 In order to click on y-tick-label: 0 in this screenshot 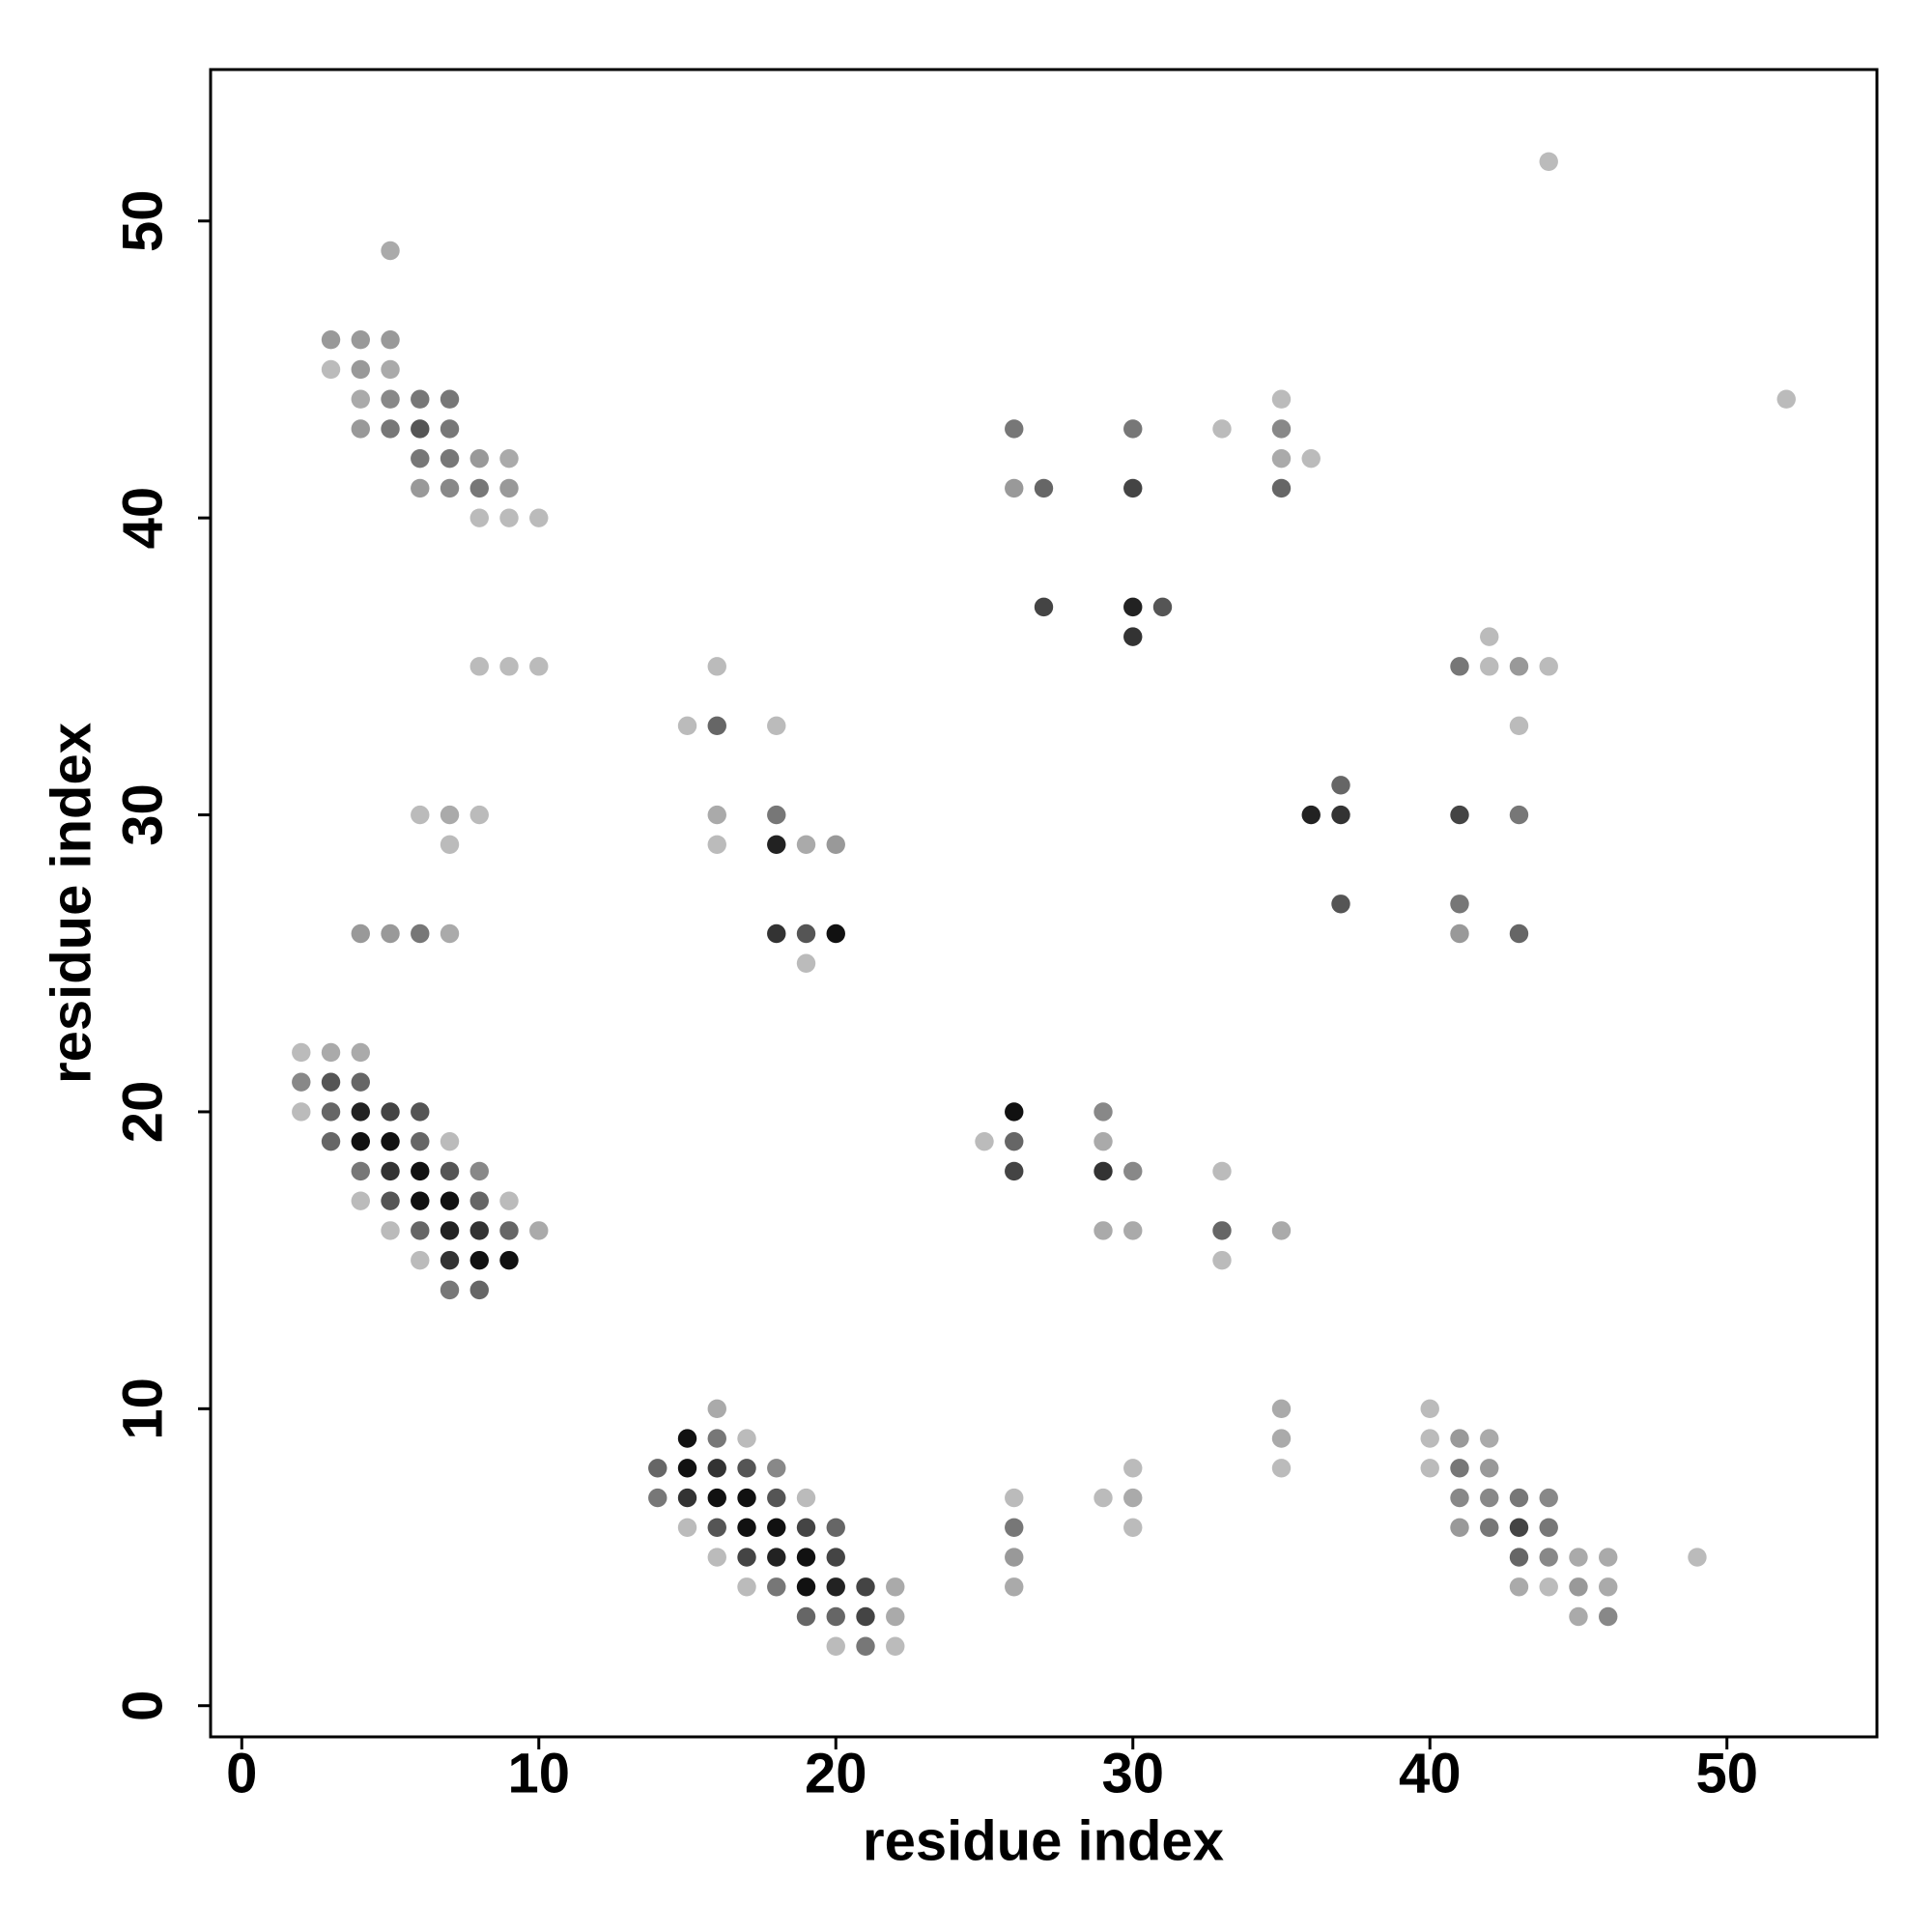, I will do `click(142, 1705)`.